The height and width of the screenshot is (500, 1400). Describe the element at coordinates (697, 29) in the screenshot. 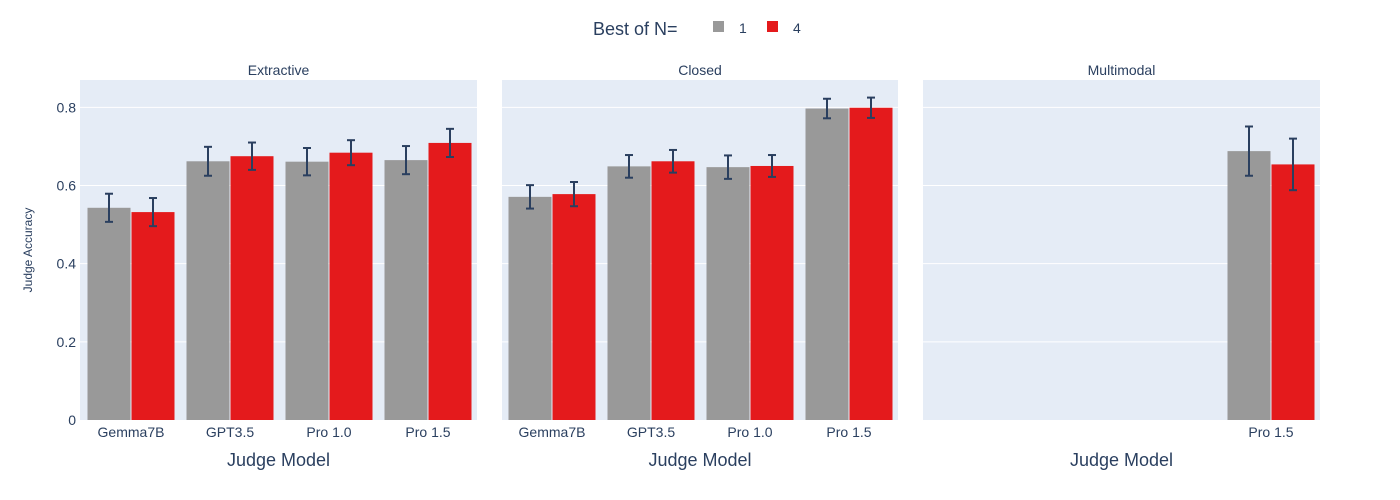

I see `legend: Best of N= 1 4` at that location.